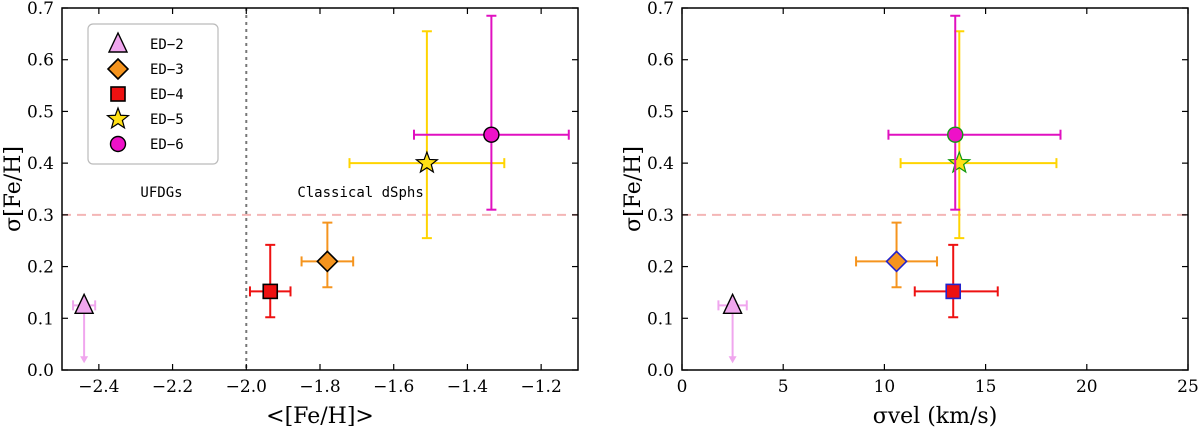  I want to click on legend-marker-diamond, so click(118, 69).